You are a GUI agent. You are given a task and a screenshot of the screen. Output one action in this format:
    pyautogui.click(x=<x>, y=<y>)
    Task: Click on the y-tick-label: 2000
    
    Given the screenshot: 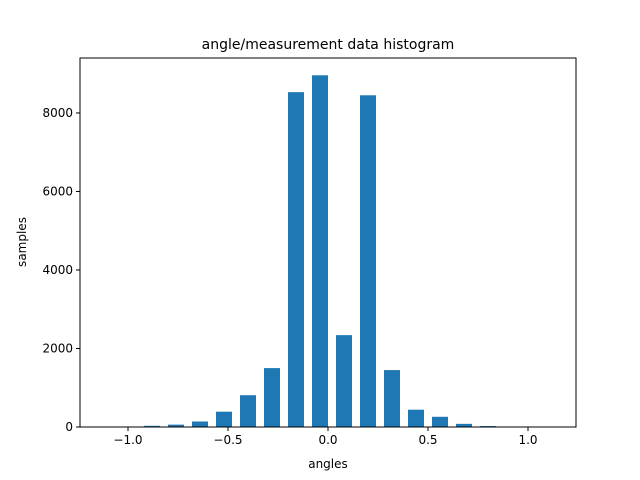 What is the action you would take?
    pyautogui.click(x=57, y=348)
    